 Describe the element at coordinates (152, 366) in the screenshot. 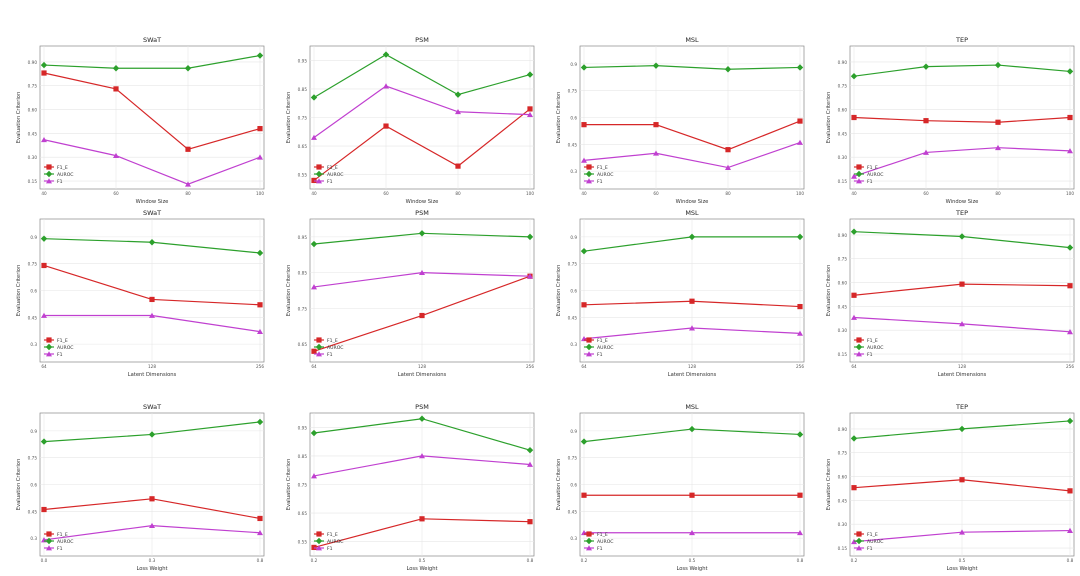

I see `x-tick-label: 128` at that location.